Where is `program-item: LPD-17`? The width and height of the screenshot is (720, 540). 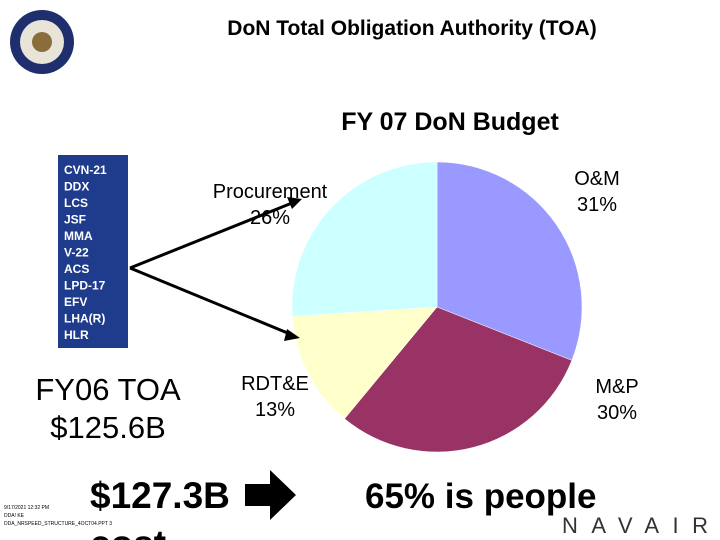
program-item: LPD-17 is located at coordinates (85, 286).